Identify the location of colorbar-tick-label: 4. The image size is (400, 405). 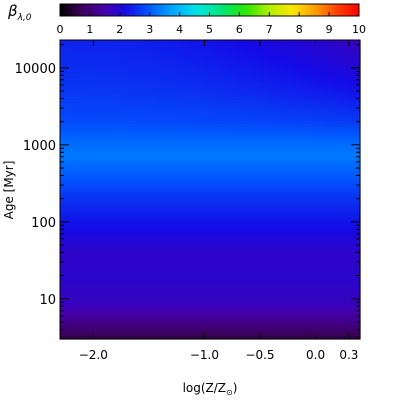
(179, 29).